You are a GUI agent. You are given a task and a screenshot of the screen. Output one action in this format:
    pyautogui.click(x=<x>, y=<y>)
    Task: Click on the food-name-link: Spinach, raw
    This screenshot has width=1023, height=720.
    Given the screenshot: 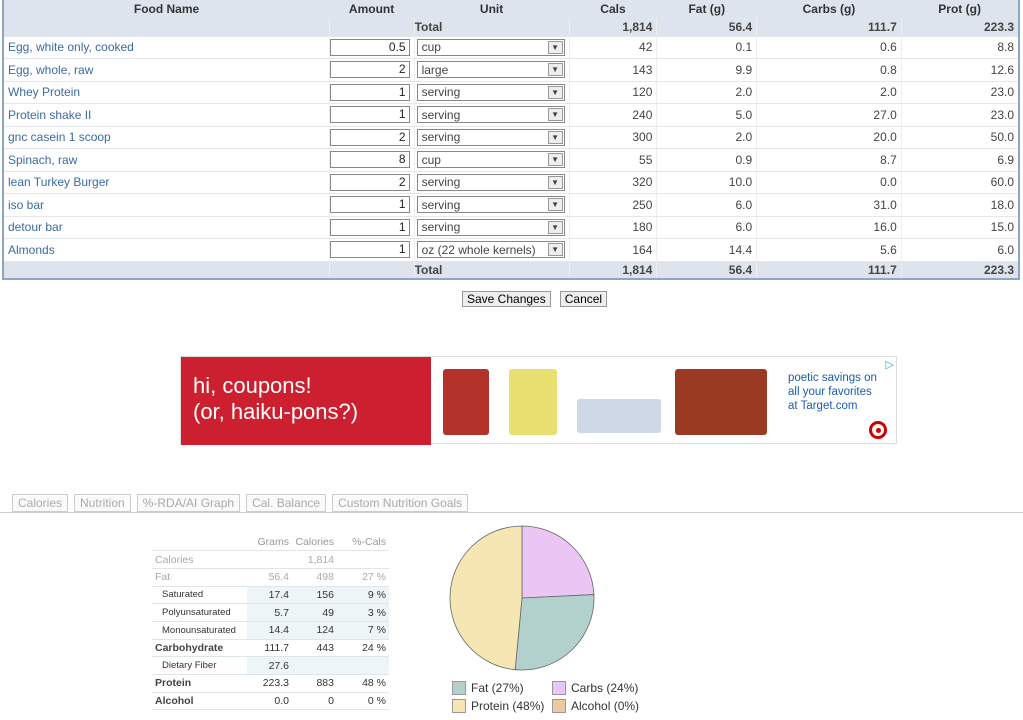 What is the action you would take?
    pyautogui.click(x=166, y=160)
    